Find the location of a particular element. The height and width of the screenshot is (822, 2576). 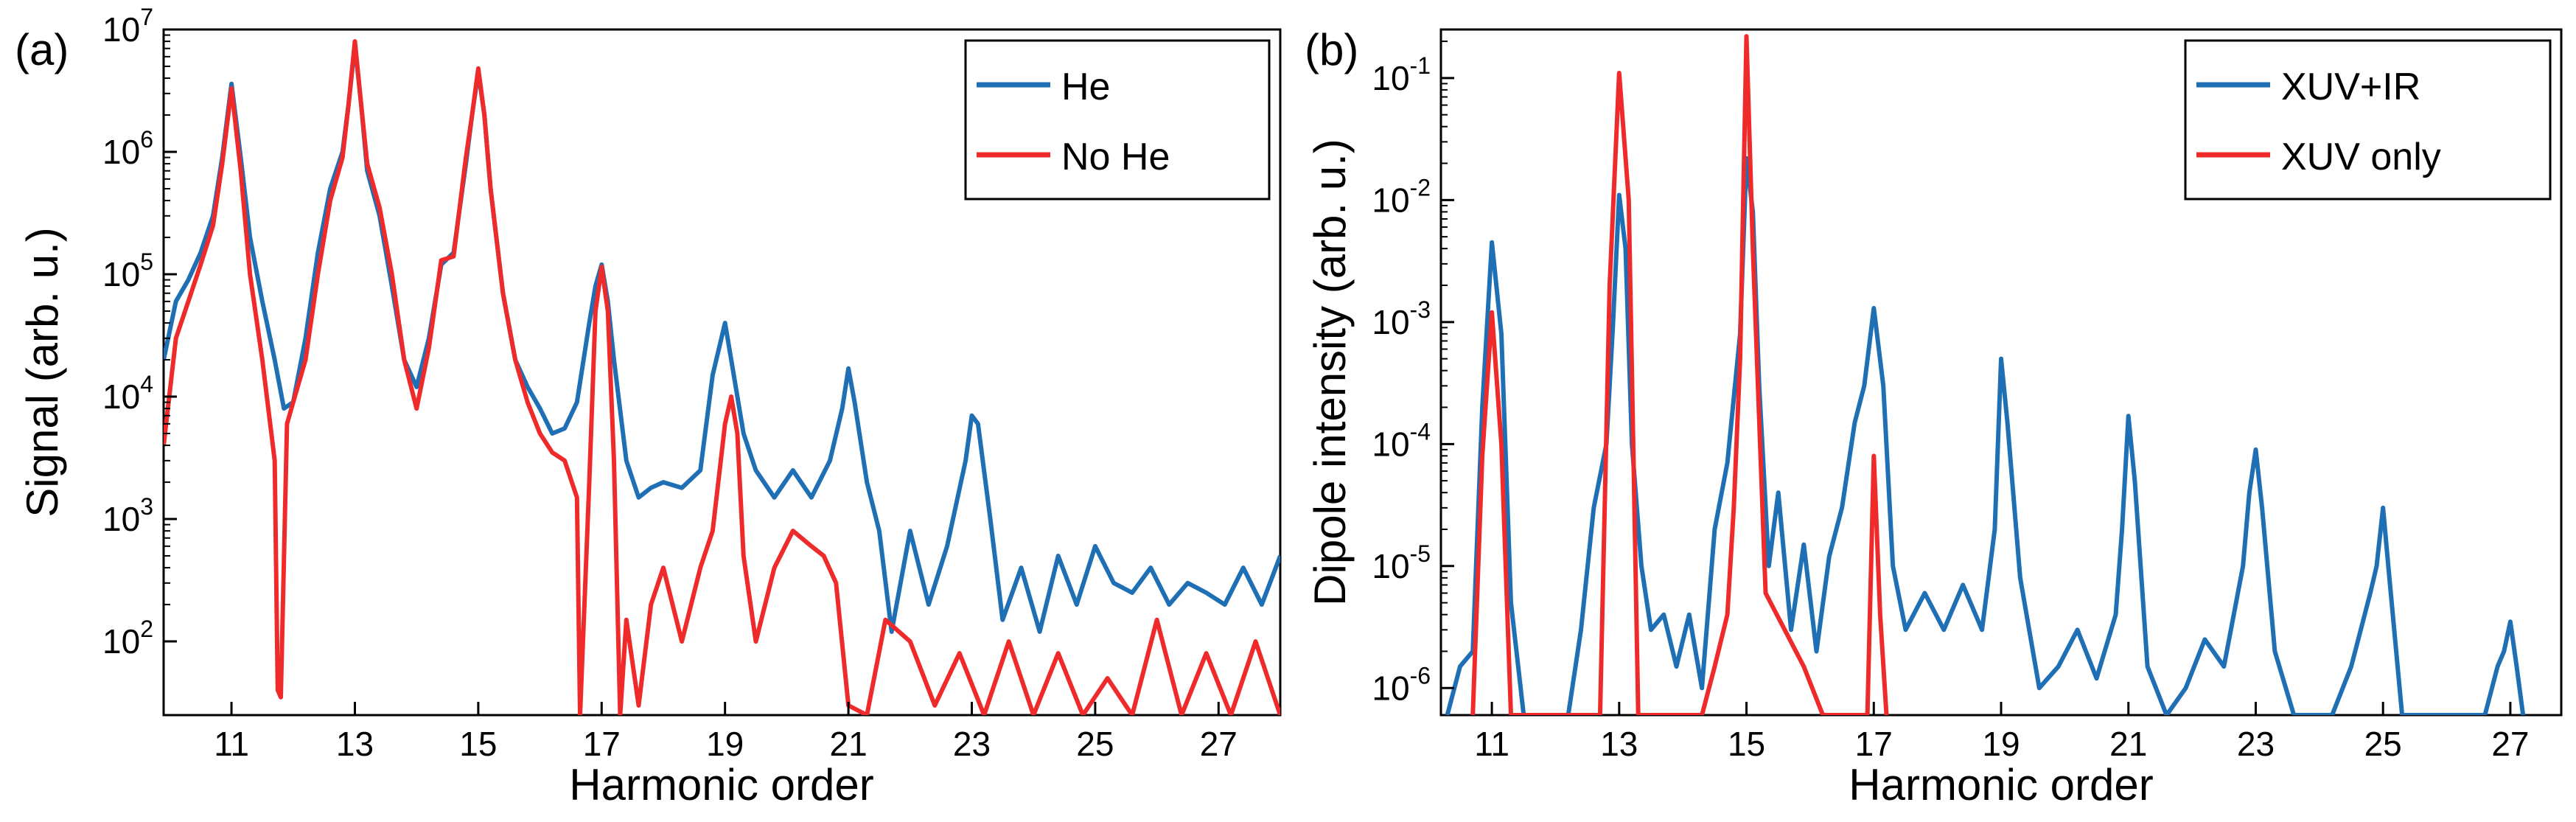

panel-label-a: (a) is located at coordinates (42, 49).